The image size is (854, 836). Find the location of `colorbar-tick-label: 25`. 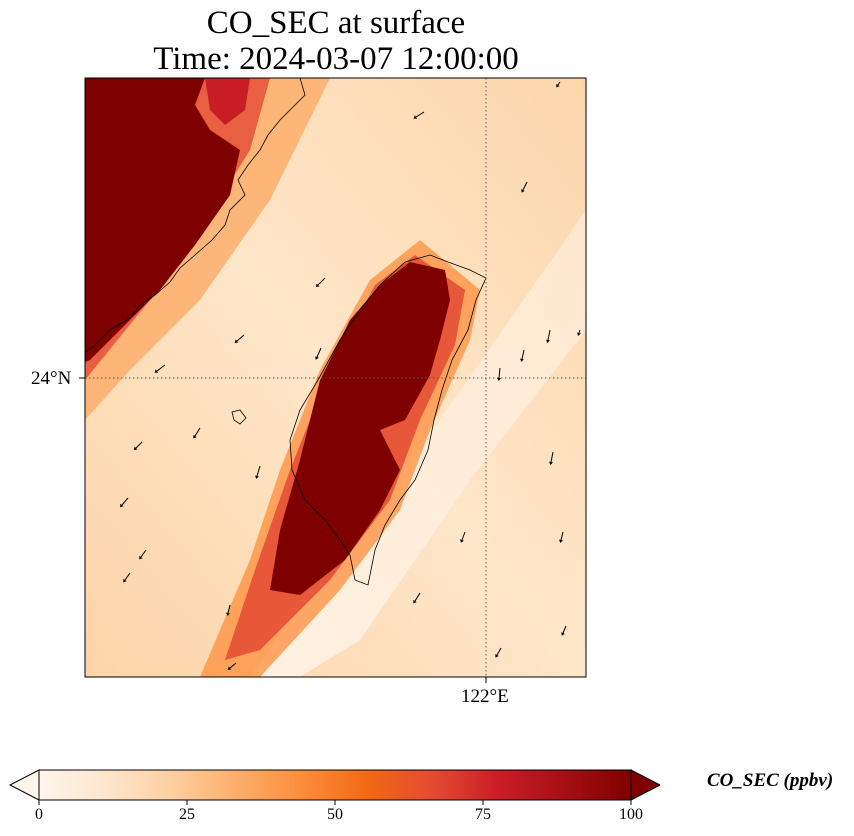

colorbar-tick-label: 25 is located at coordinates (187, 814).